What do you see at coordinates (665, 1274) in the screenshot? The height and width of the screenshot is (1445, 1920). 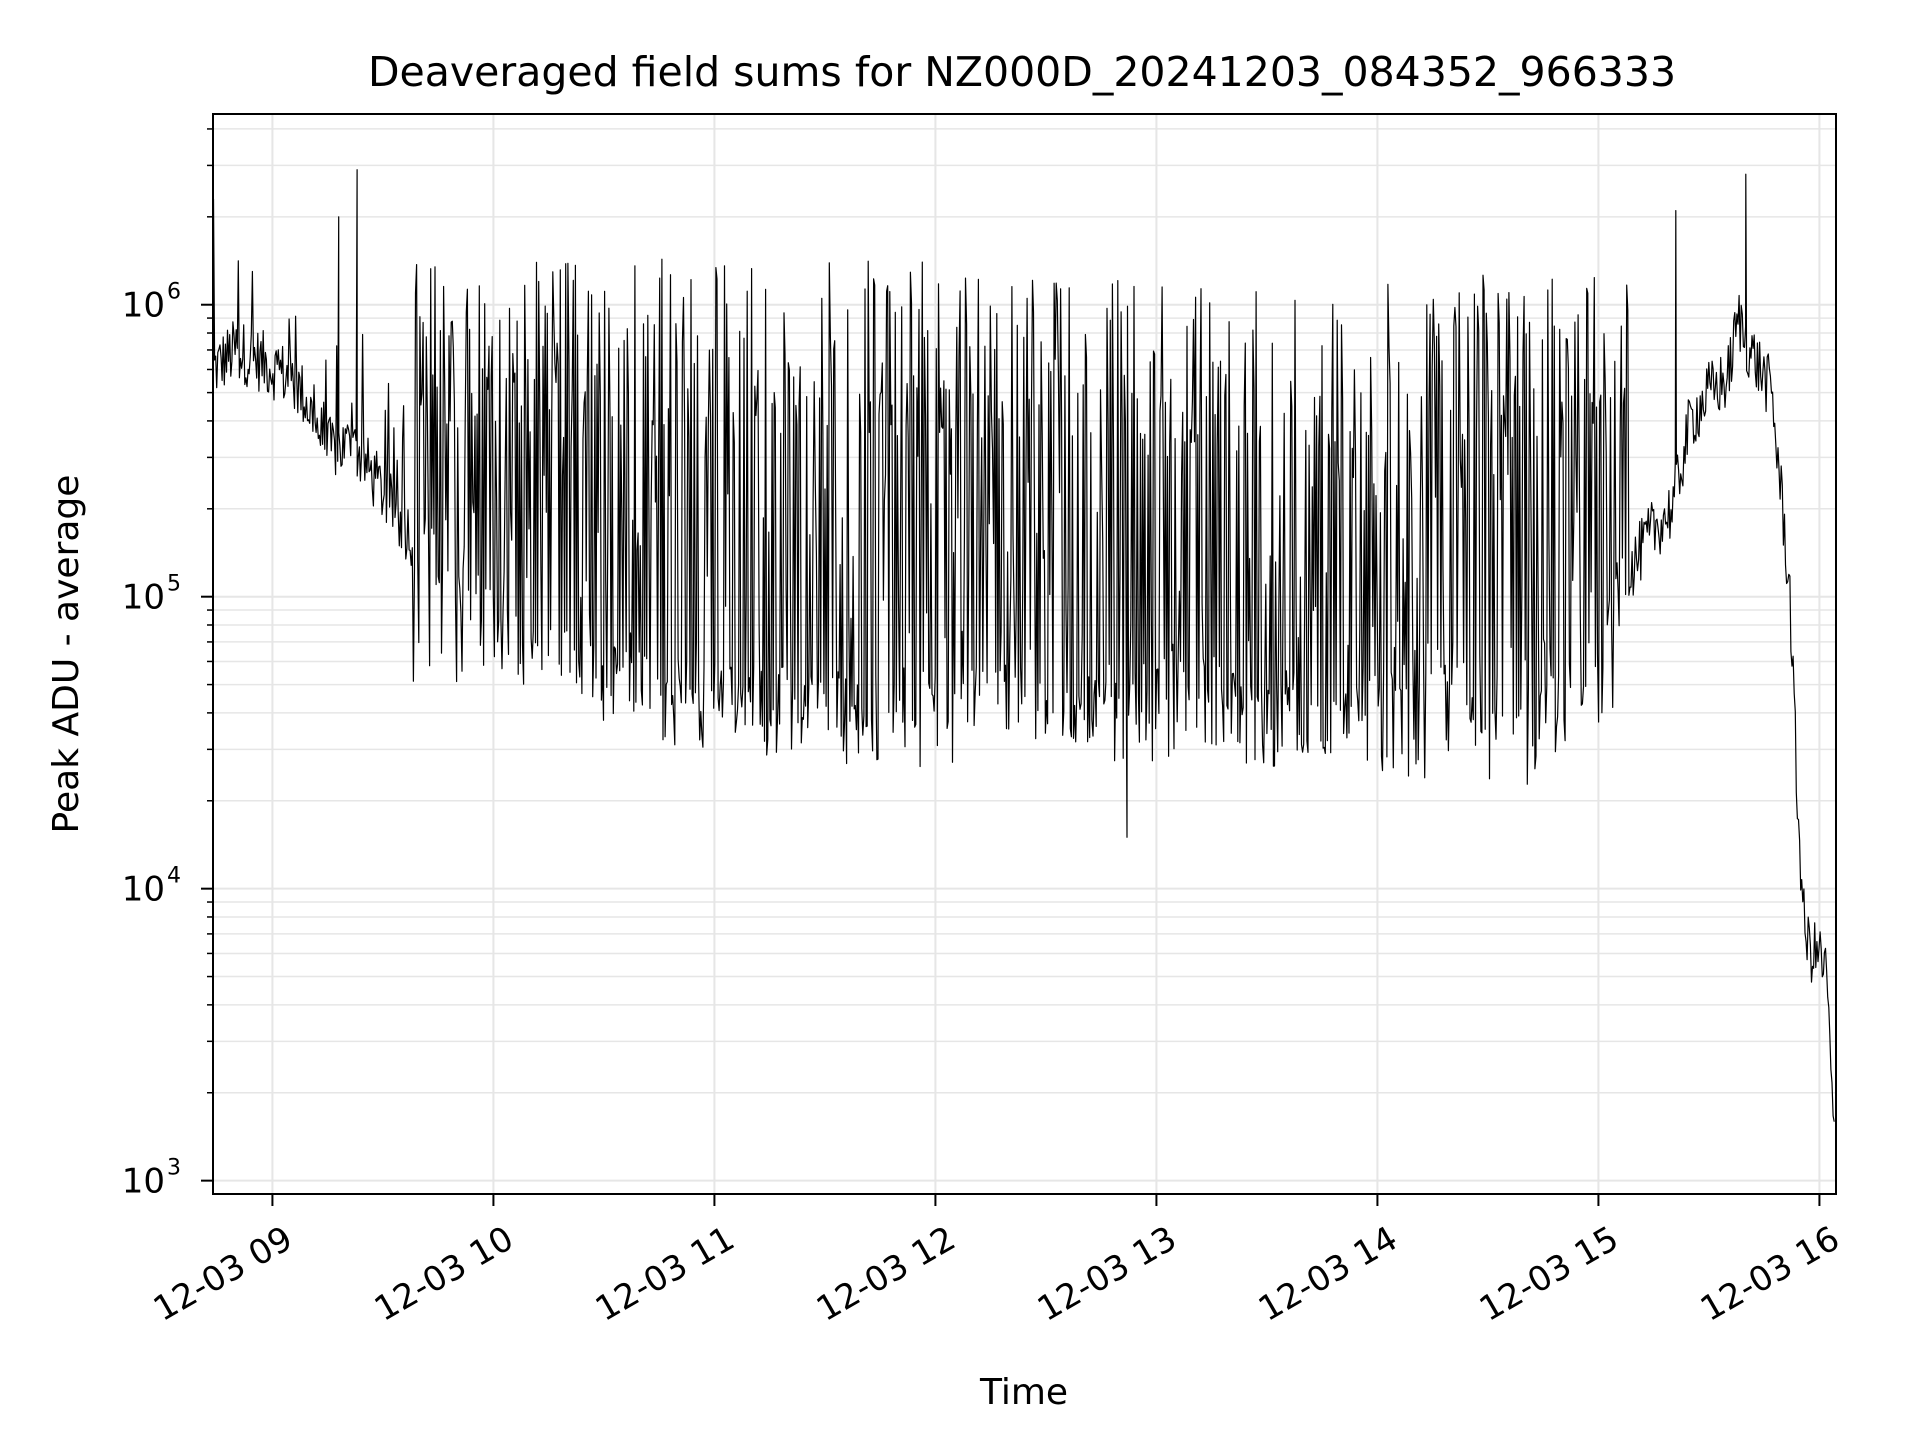 I see `x-tick-label: 12-03 11` at bounding box center [665, 1274].